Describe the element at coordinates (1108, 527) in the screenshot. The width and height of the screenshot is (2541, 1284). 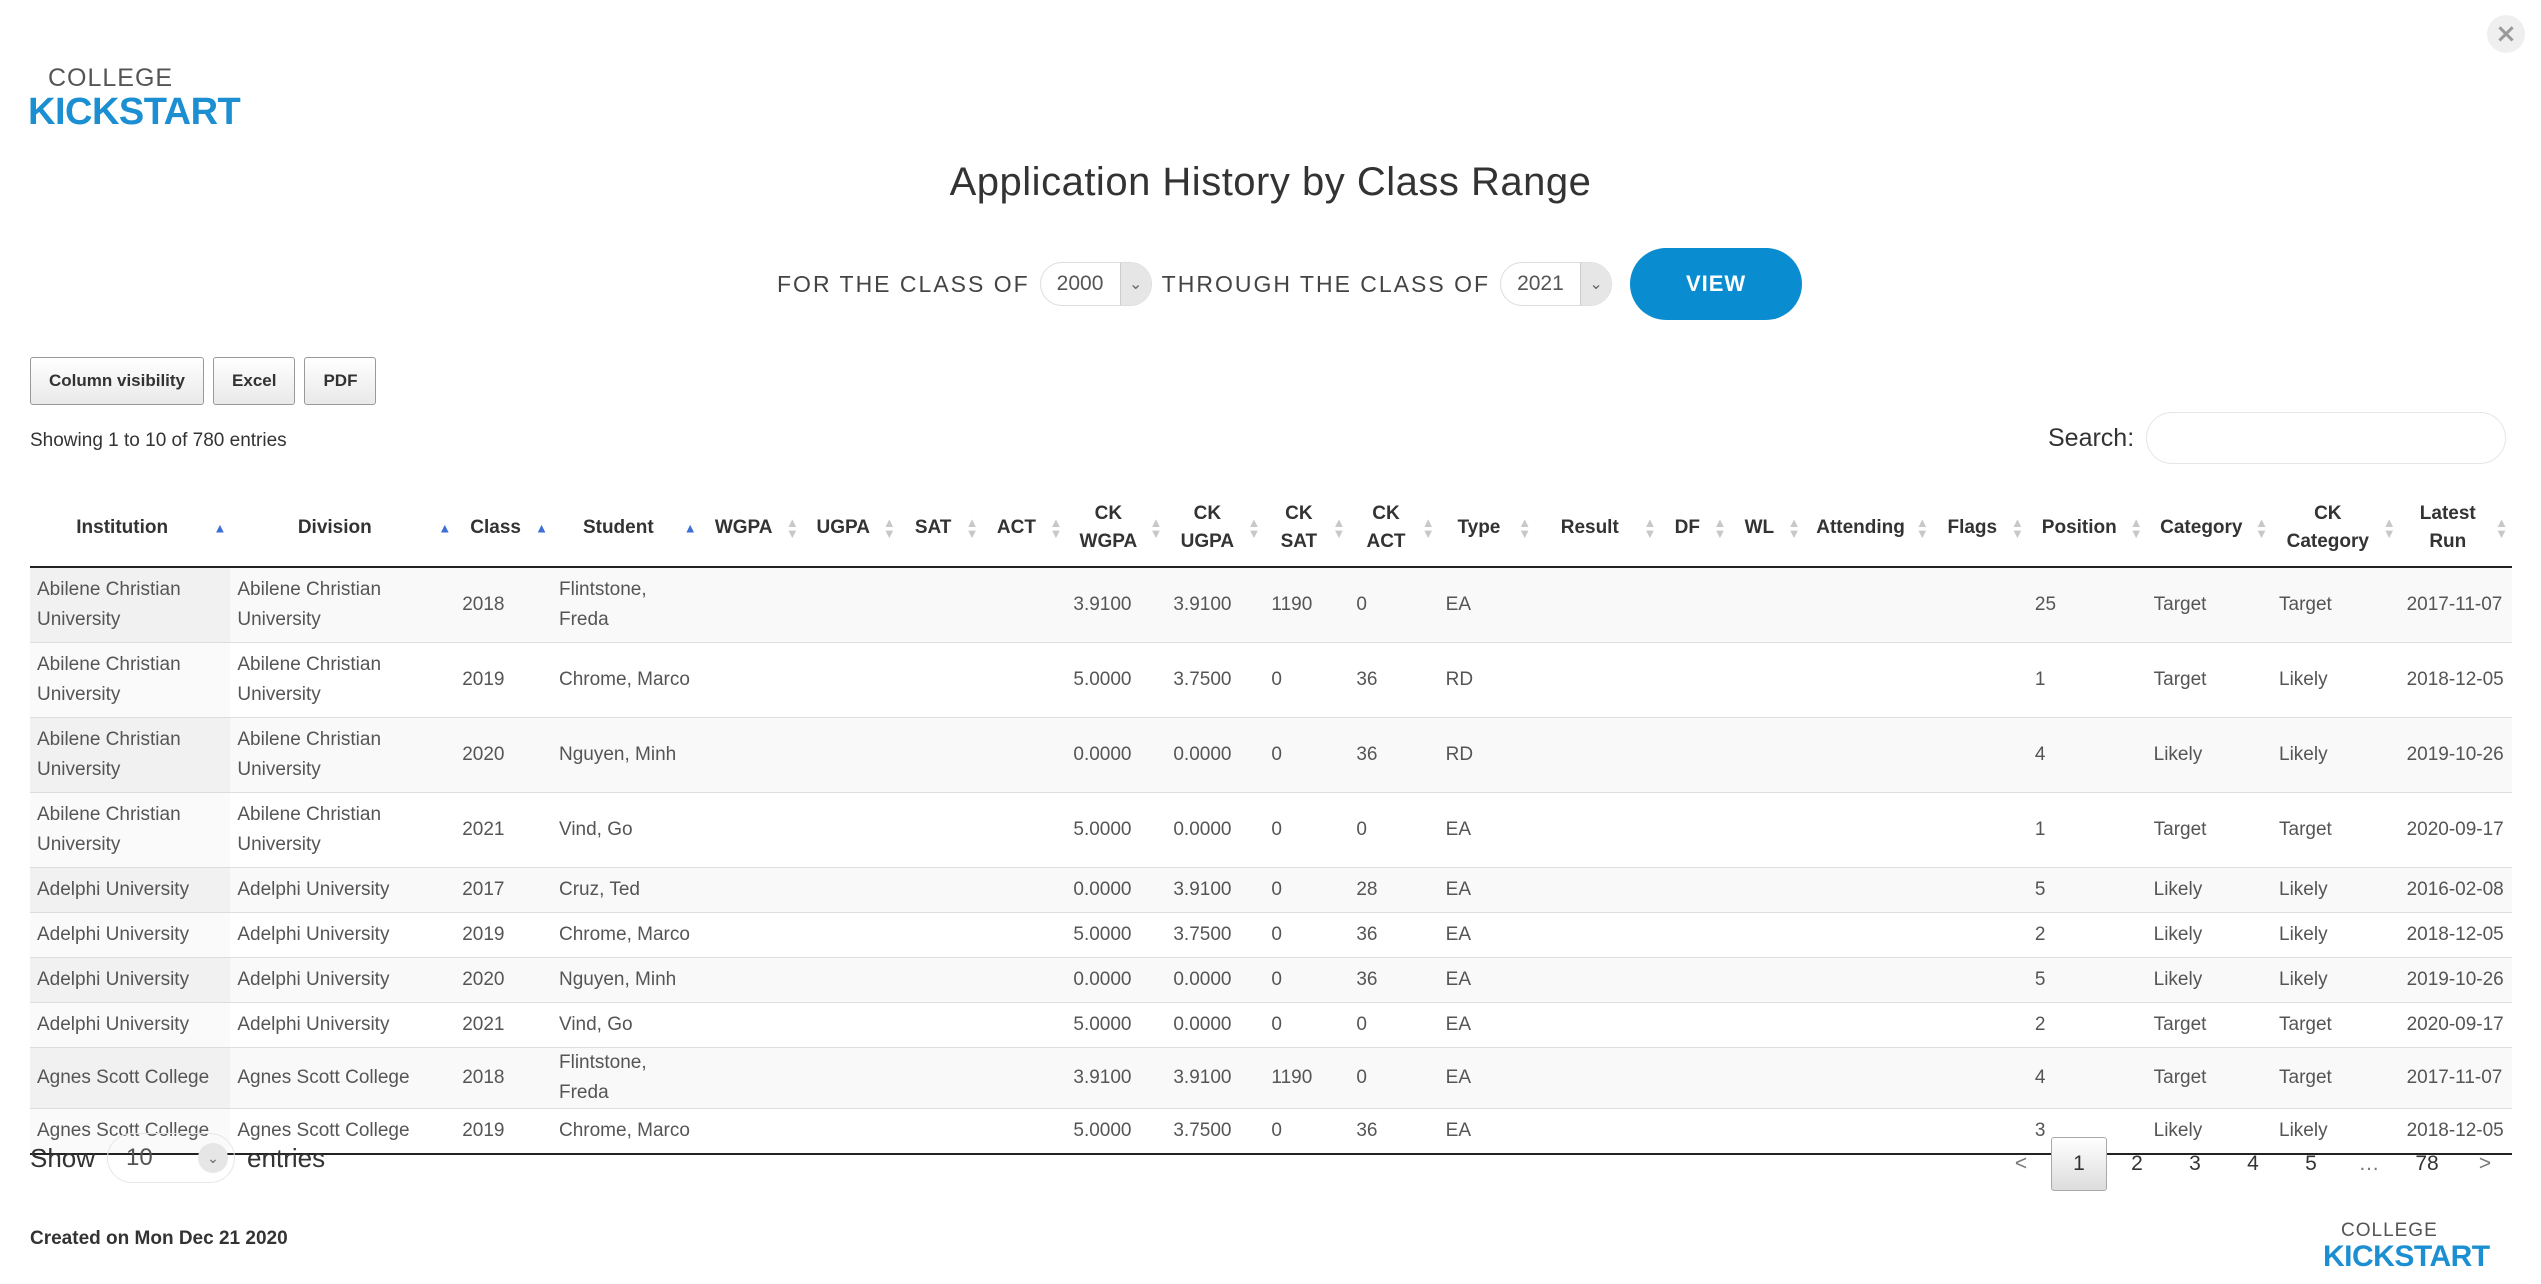
I see `column-header-label: CK WGPA` at that location.